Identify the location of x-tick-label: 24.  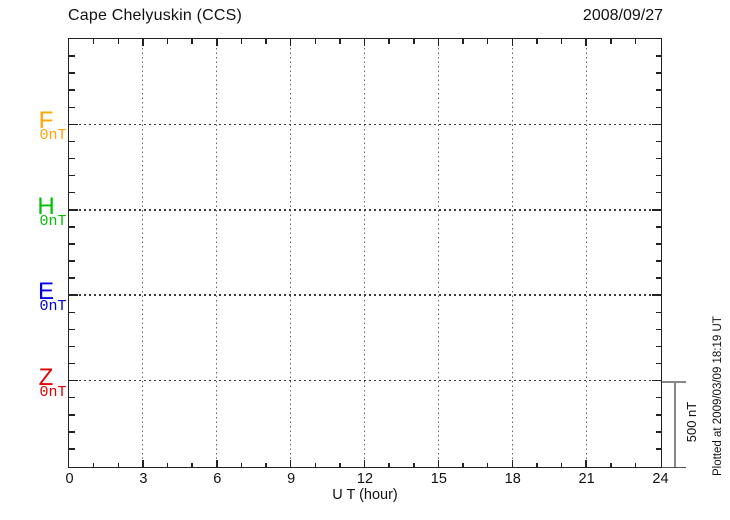
(660, 479).